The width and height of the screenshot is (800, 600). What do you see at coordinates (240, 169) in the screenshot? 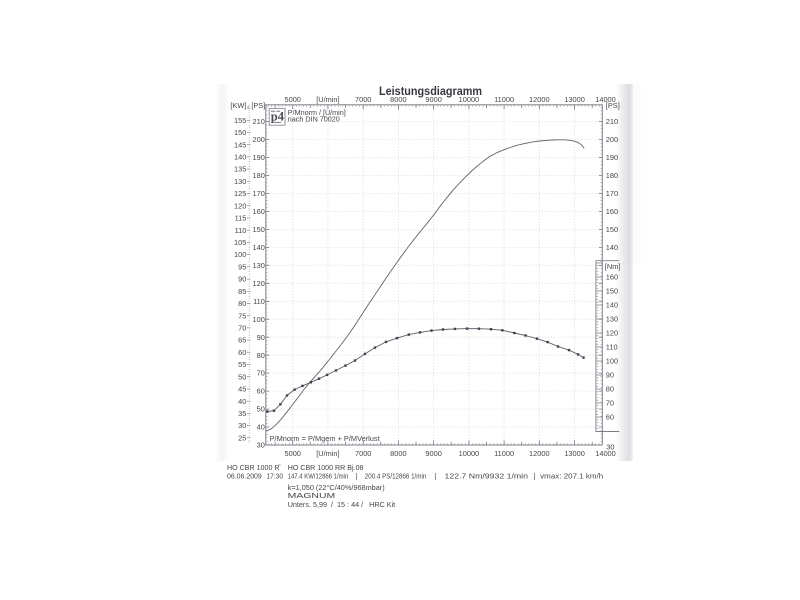
I see `svg-text: 135` at bounding box center [240, 169].